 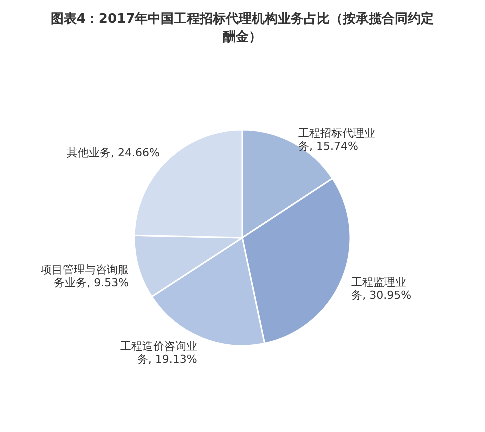 I want to click on slice-label: 工程造价咨询业务, 19.13%, so click(x=159, y=353).